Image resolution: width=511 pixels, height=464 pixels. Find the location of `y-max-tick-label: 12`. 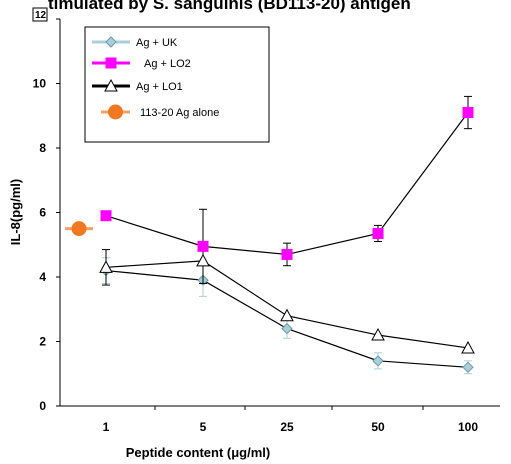

y-max-tick-label: 12 is located at coordinates (41, 15).